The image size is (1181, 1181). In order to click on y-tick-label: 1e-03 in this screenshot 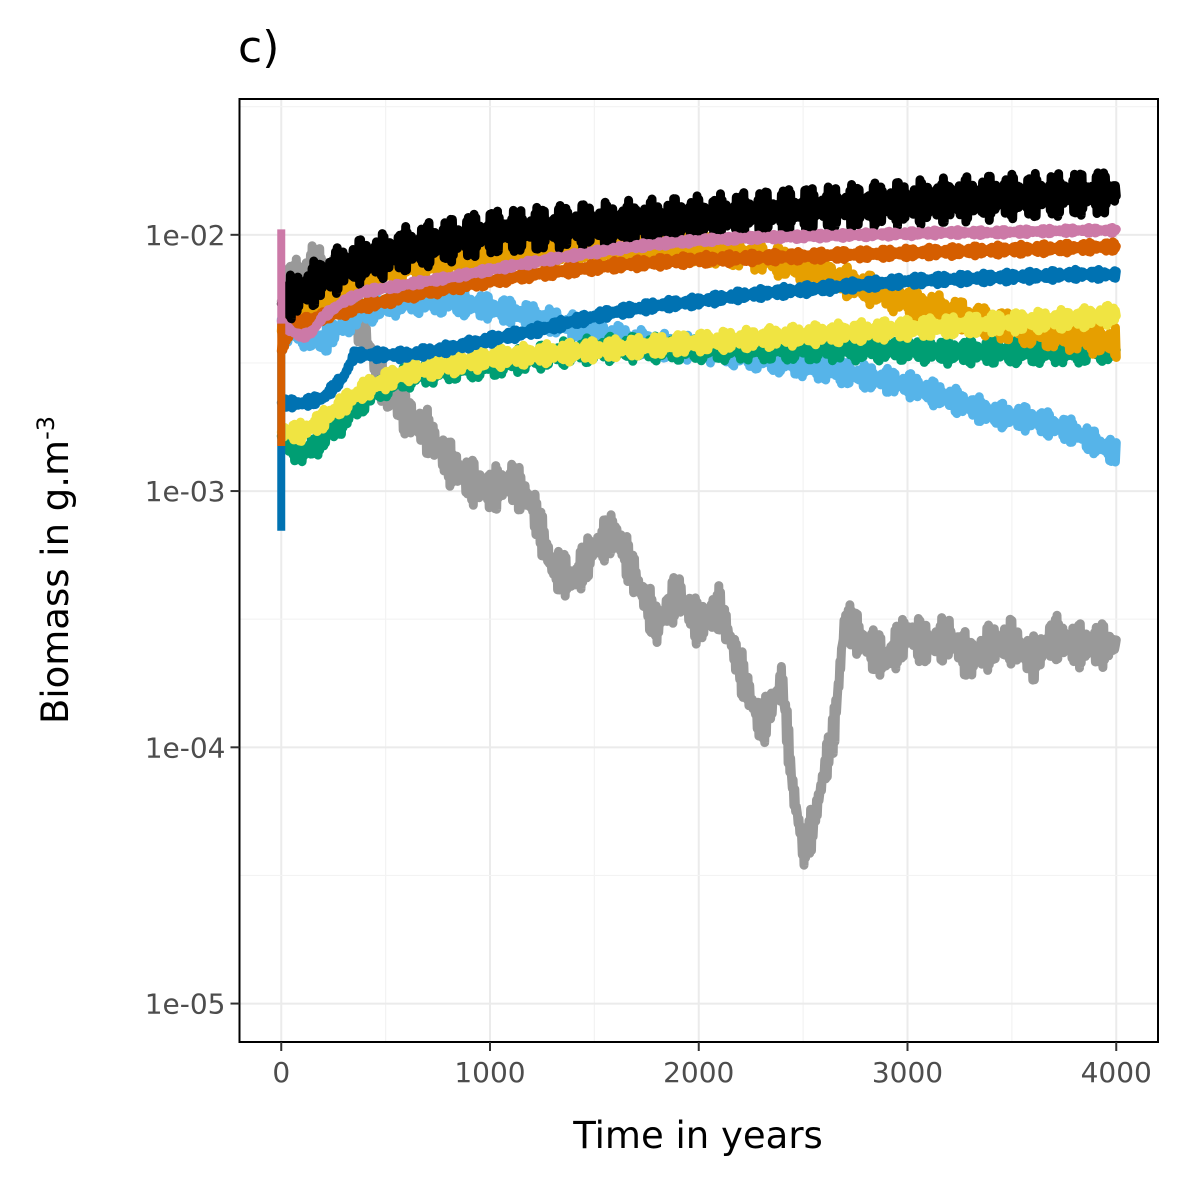, I will do `click(185, 491)`.